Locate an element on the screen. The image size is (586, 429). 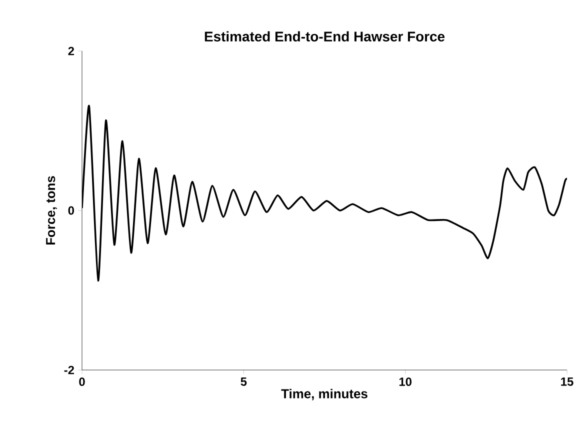
x-tick-label: 0 is located at coordinates (82, 382).